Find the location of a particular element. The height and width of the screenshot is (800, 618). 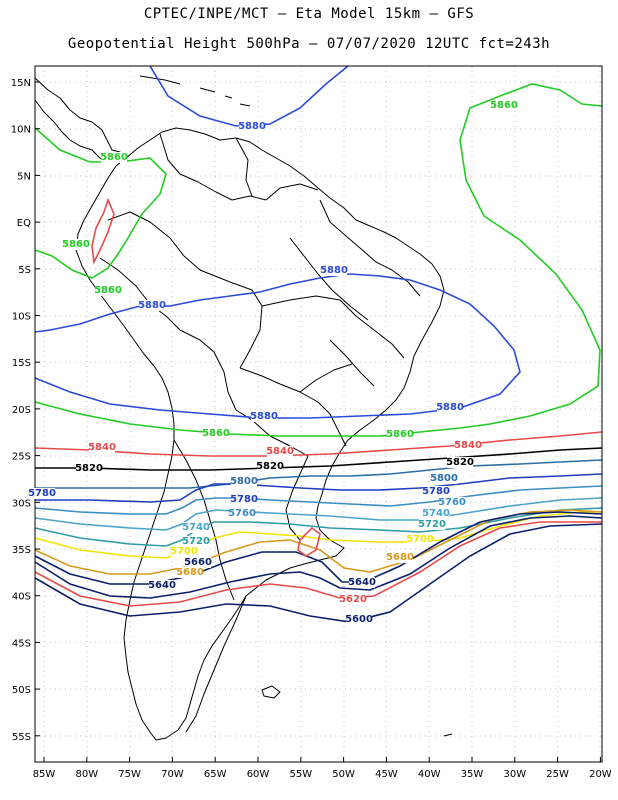

lon-tick-label: 40W is located at coordinates (429, 774).